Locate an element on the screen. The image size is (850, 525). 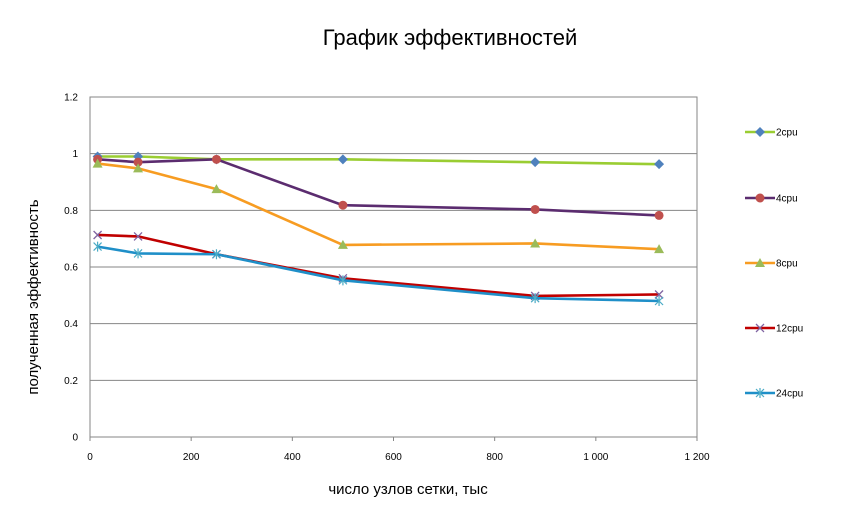
x-tick-label: 600 is located at coordinates (393, 457).